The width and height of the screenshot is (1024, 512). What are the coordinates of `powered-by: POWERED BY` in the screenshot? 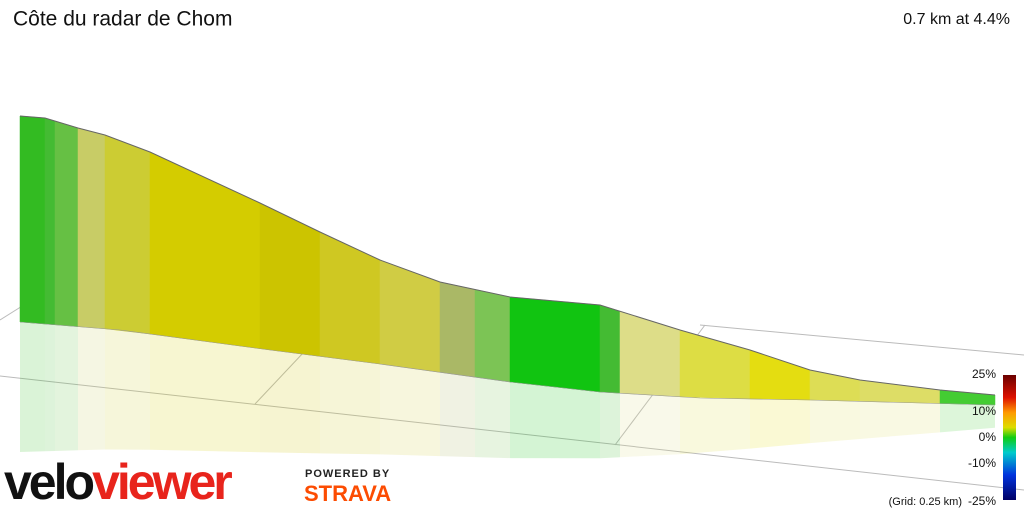 It's located at (347, 474).